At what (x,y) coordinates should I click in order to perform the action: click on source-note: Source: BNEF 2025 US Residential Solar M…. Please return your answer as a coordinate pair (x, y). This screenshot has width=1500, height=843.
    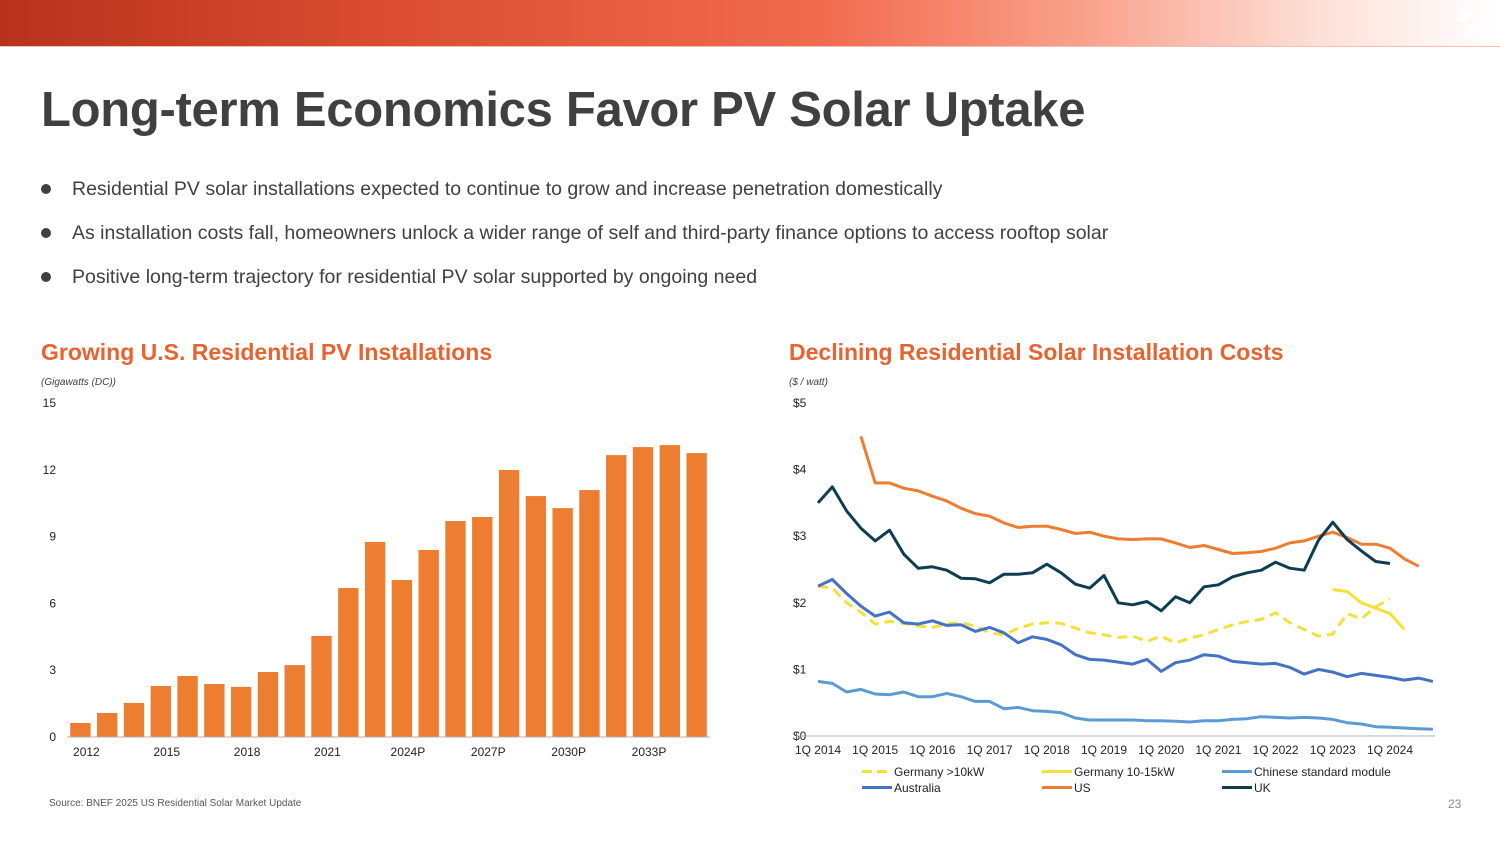
    Looking at the image, I should click on (175, 803).